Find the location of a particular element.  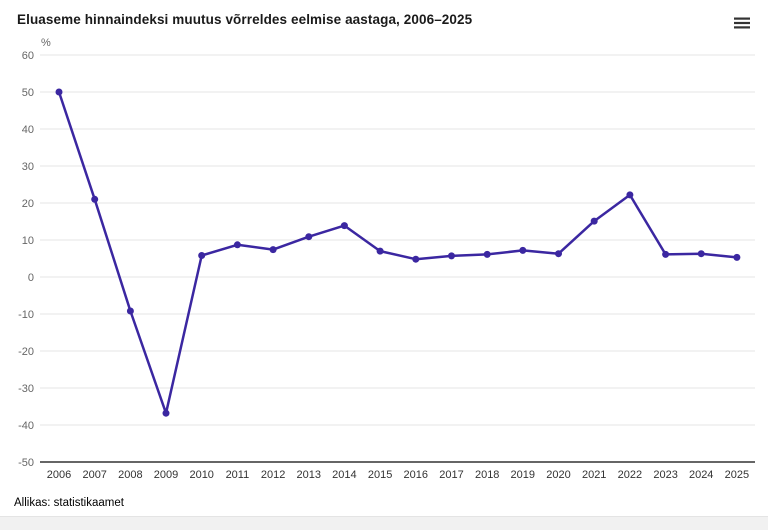

y-tick-label: 20 is located at coordinates (28, 204).